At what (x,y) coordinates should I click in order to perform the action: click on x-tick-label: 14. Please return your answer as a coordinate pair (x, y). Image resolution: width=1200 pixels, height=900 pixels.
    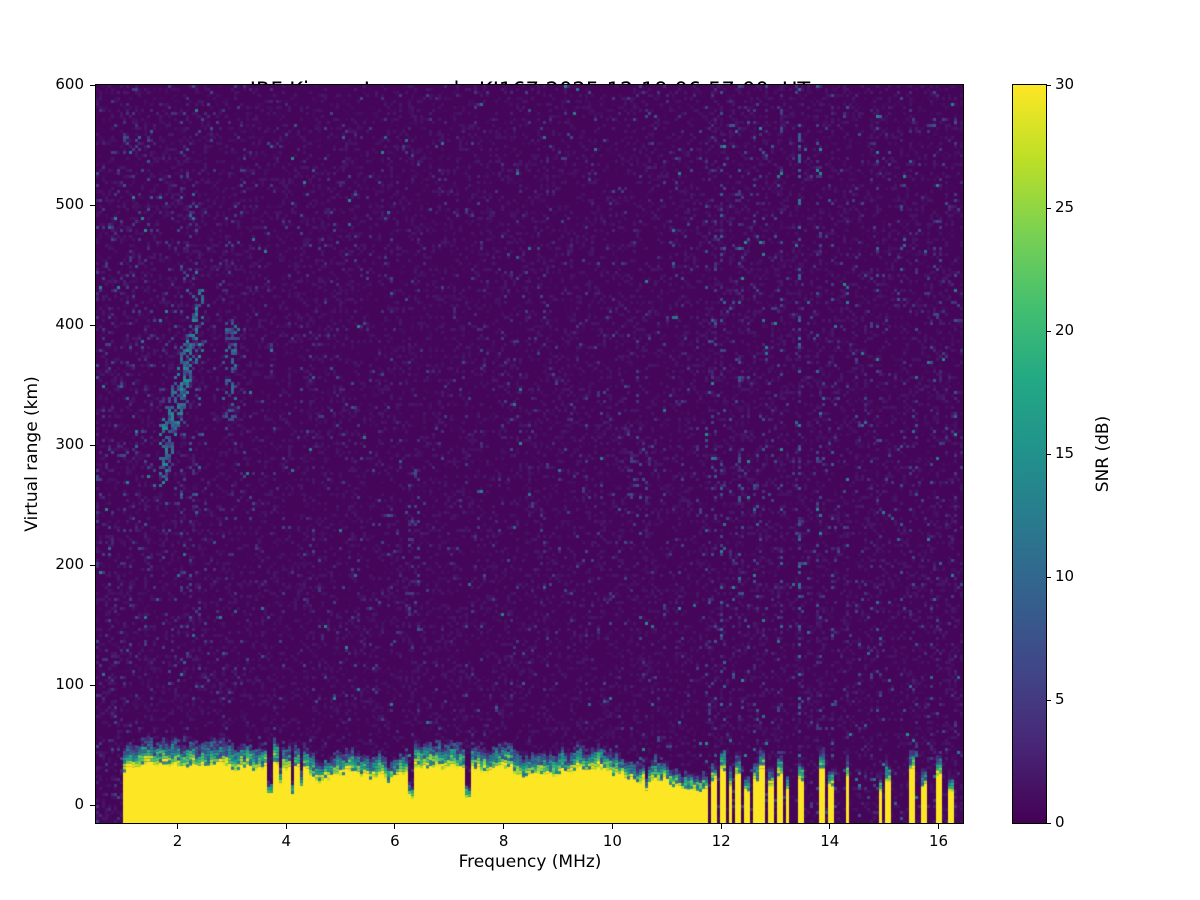
    Looking at the image, I should click on (830, 841).